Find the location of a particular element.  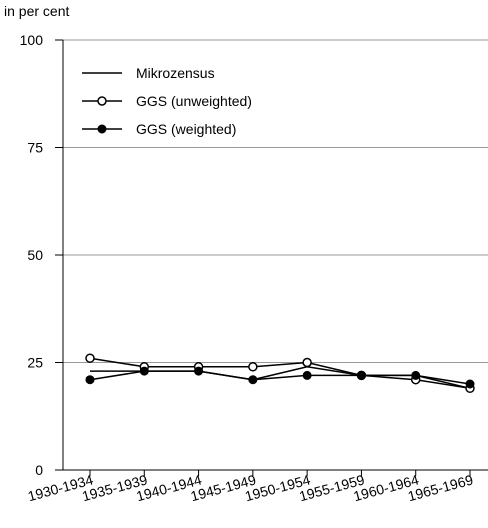

y-tick-label: 0 is located at coordinates (39, 470).